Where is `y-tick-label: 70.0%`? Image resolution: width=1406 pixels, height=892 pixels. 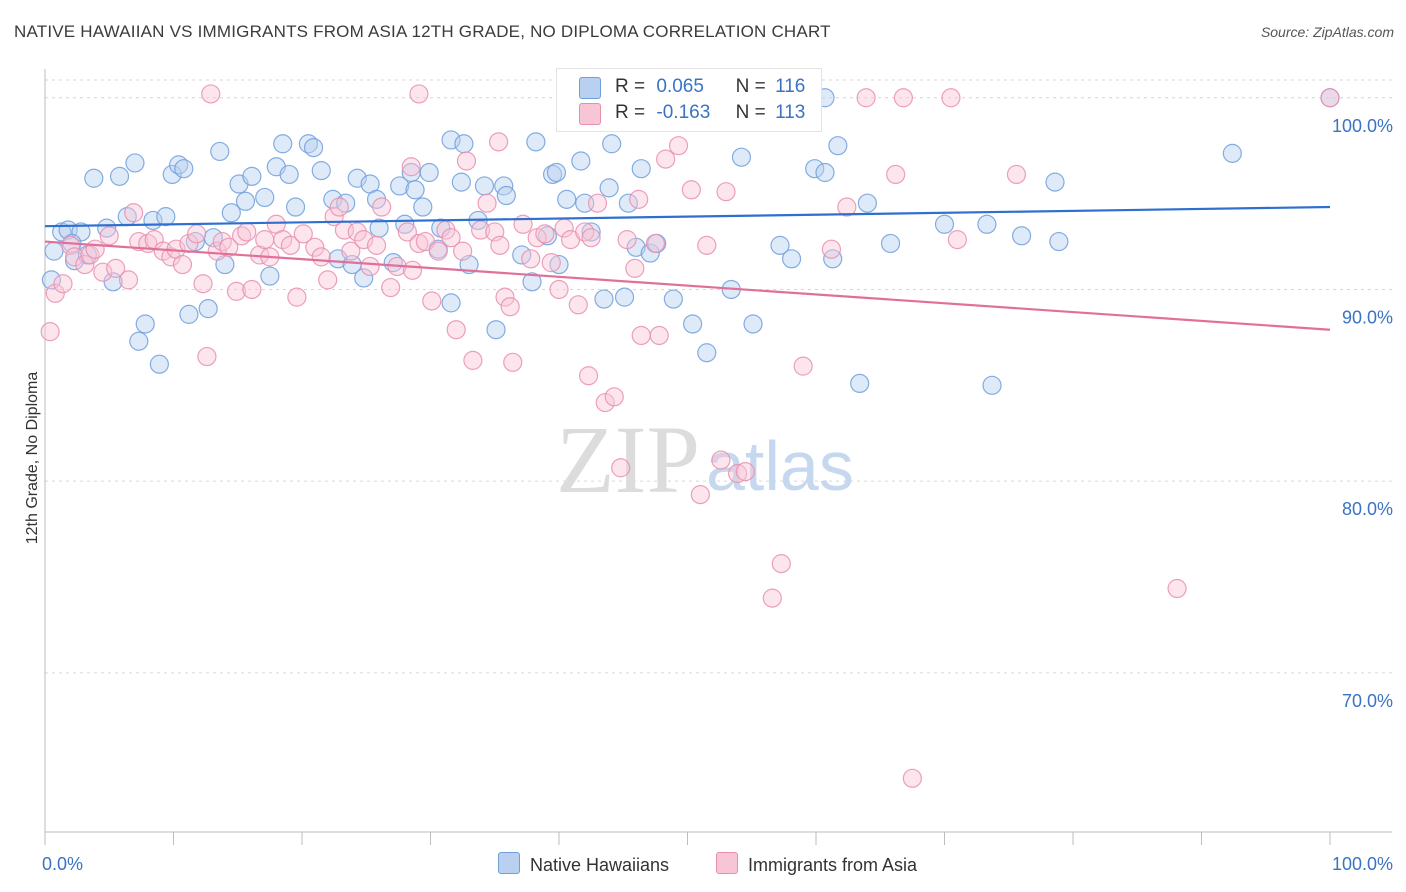 y-tick-label: 70.0% is located at coordinates (1367, 701).